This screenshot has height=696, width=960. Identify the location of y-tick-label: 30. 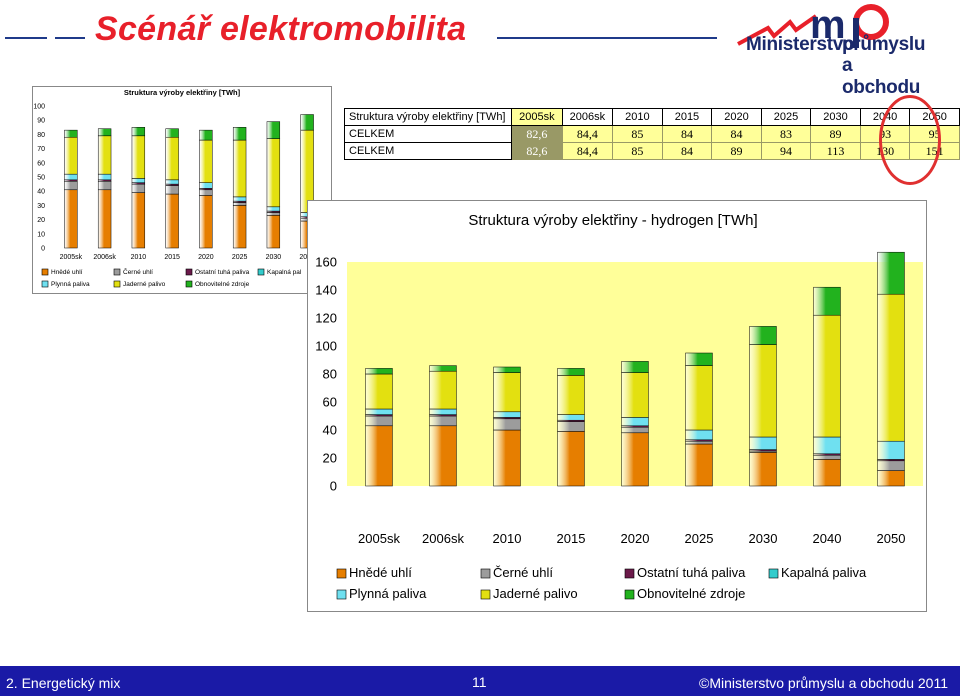
(41, 206).